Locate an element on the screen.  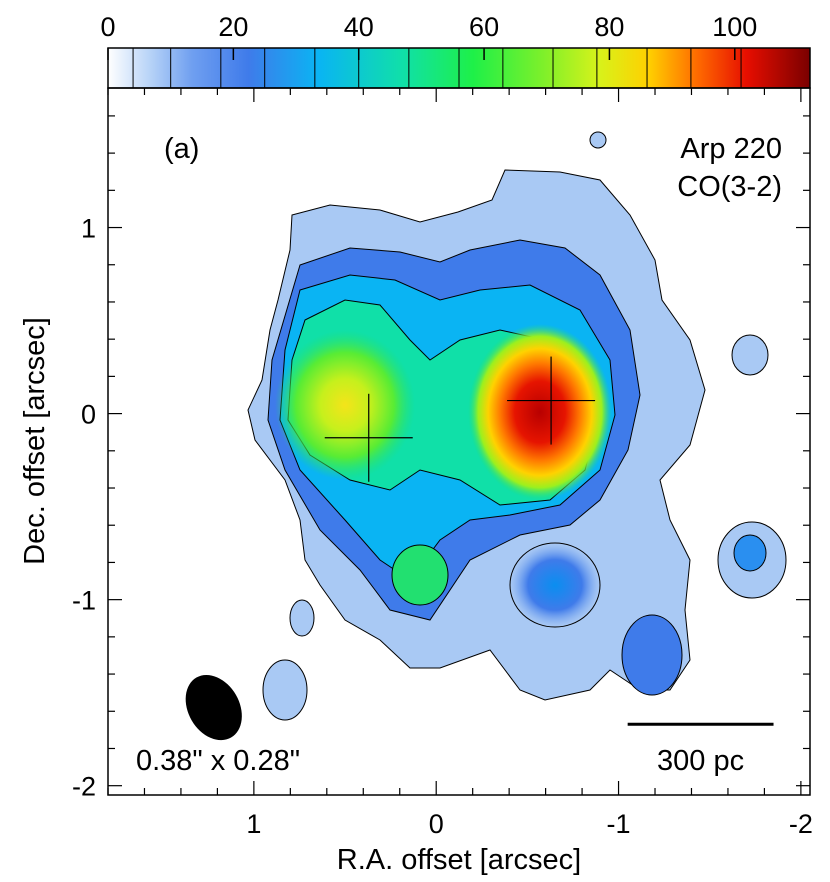
nucleus-crosses is located at coordinates (460, 419).